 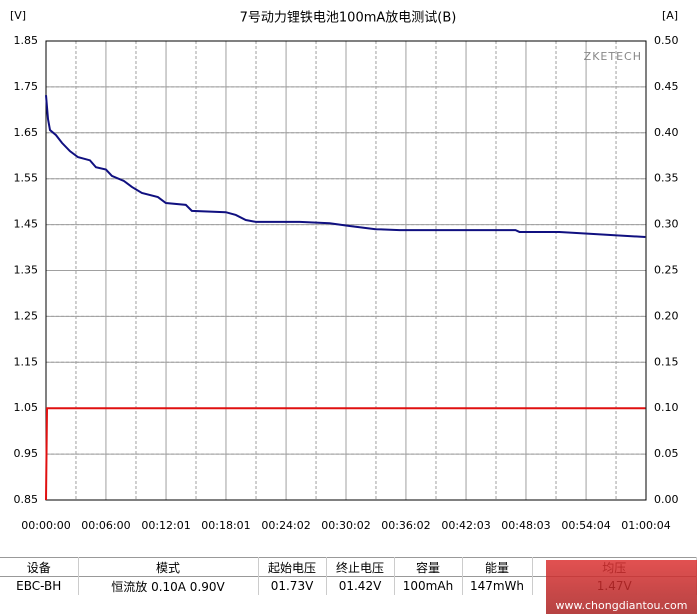 I want to click on x-tick-label: 00:00:00, so click(x=45, y=525).